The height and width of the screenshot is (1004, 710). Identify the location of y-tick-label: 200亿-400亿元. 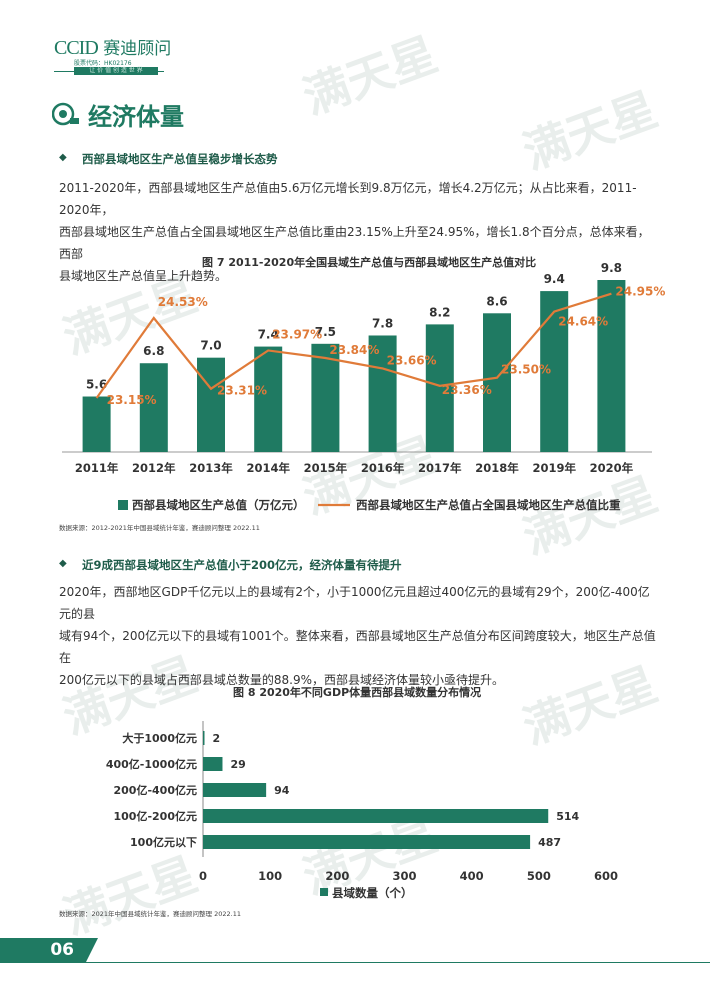
(156, 790).